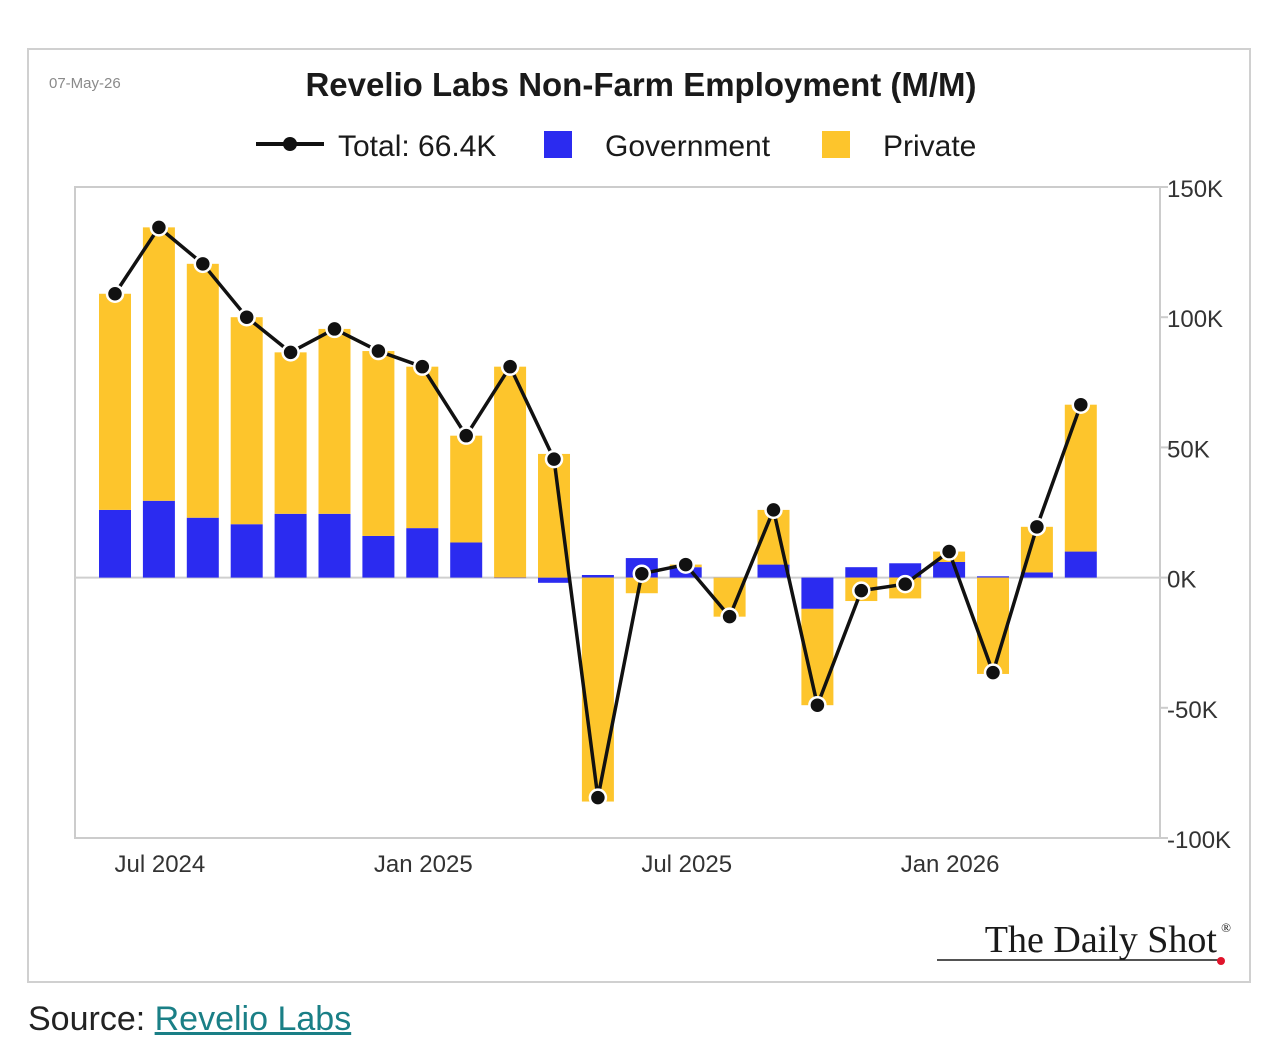 Image resolution: width=1281 pixels, height=1052 pixels. Describe the element at coordinates (557, 864) in the screenshot. I see `x-axis: Jul 2024 Jan 2025 Jul 2025 Jan 2026` at that location.